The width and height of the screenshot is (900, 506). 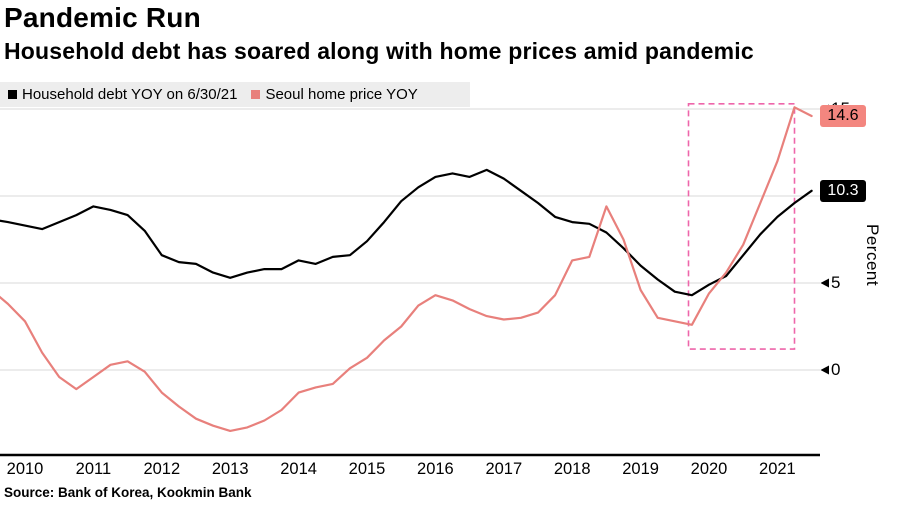 What do you see at coordinates (572, 469) in the screenshot?
I see `x-tick-label: 2018` at bounding box center [572, 469].